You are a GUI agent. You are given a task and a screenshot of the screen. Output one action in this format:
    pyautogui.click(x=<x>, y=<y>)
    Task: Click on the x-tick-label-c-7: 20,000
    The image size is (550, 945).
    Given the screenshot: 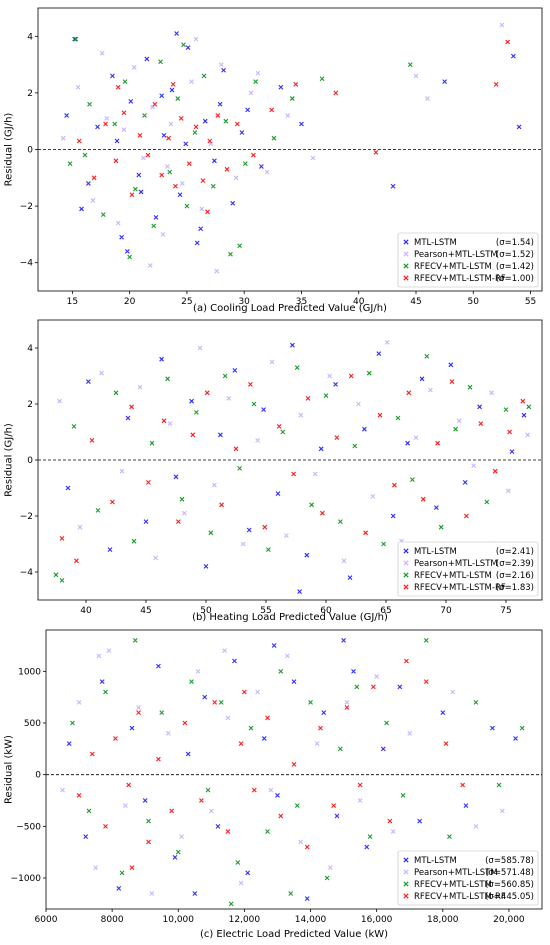 What is the action you would take?
    pyautogui.click(x=509, y=920)
    